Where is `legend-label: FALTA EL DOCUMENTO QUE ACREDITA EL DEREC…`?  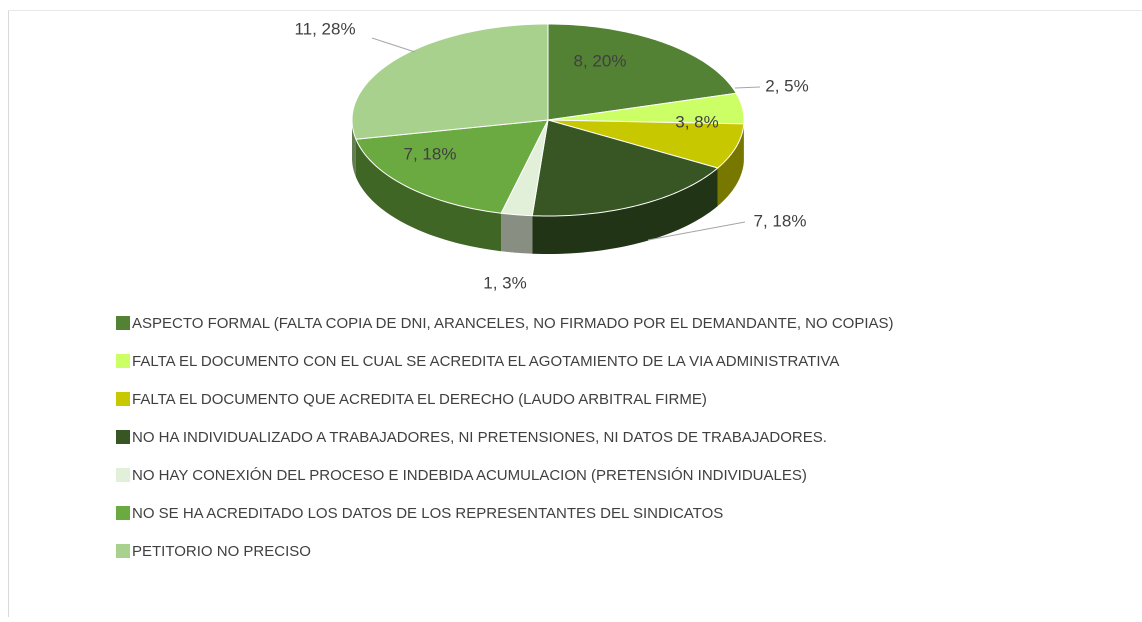 legend-label: FALTA EL DOCUMENTO QUE ACREDITA EL DEREC… is located at coordinates (419, 399).